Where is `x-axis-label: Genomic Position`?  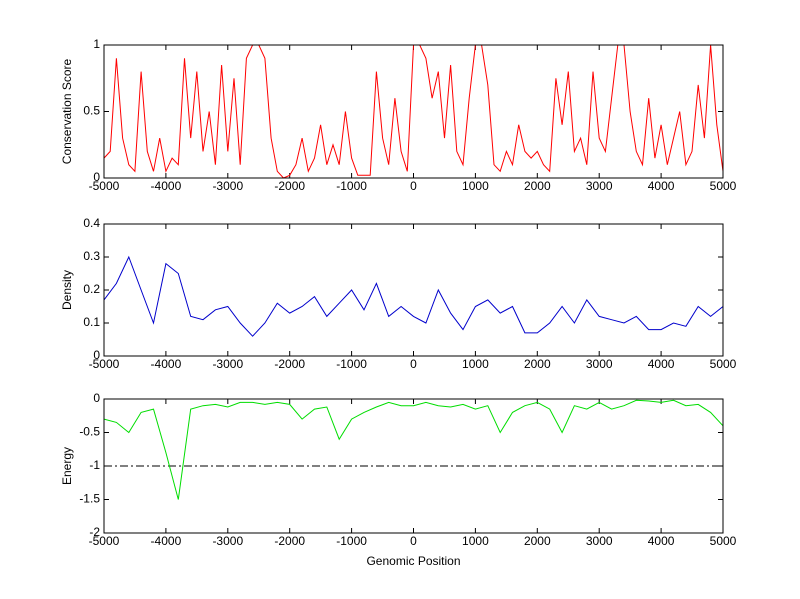
x-axis-label: Genomic Position is located at coordinates (413, 561).